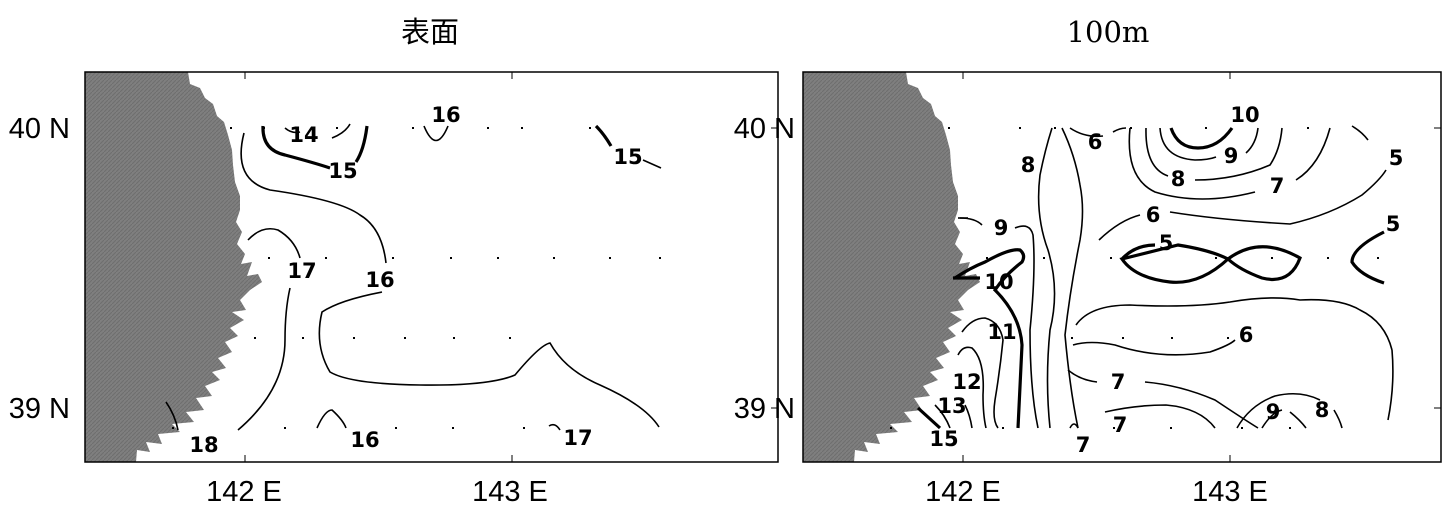 This screenshot has width=1448, height=509. I want to click on isotherm-15-east-b, so click(652, 164).